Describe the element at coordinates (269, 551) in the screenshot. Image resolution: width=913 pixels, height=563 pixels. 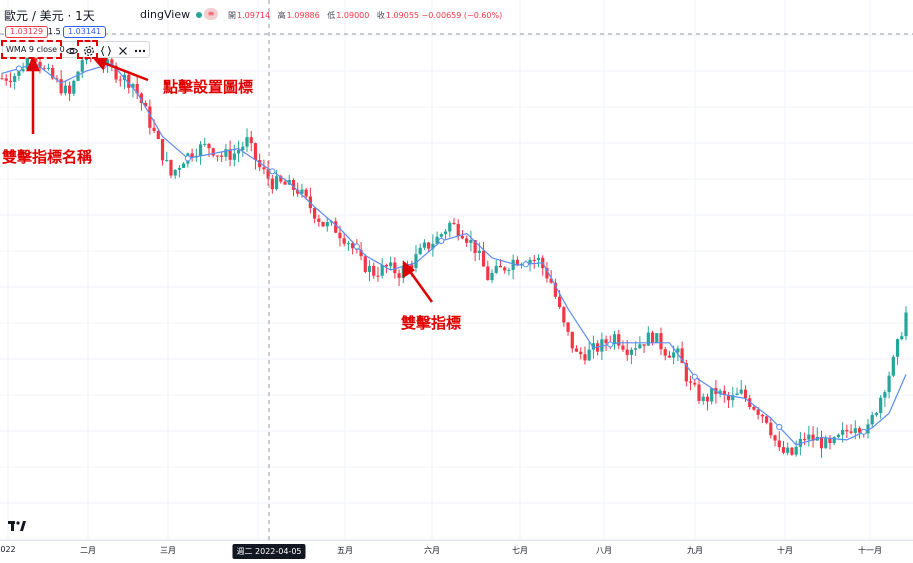
I see `crosshair-date-label: 週二 2022-04-05` at that location.